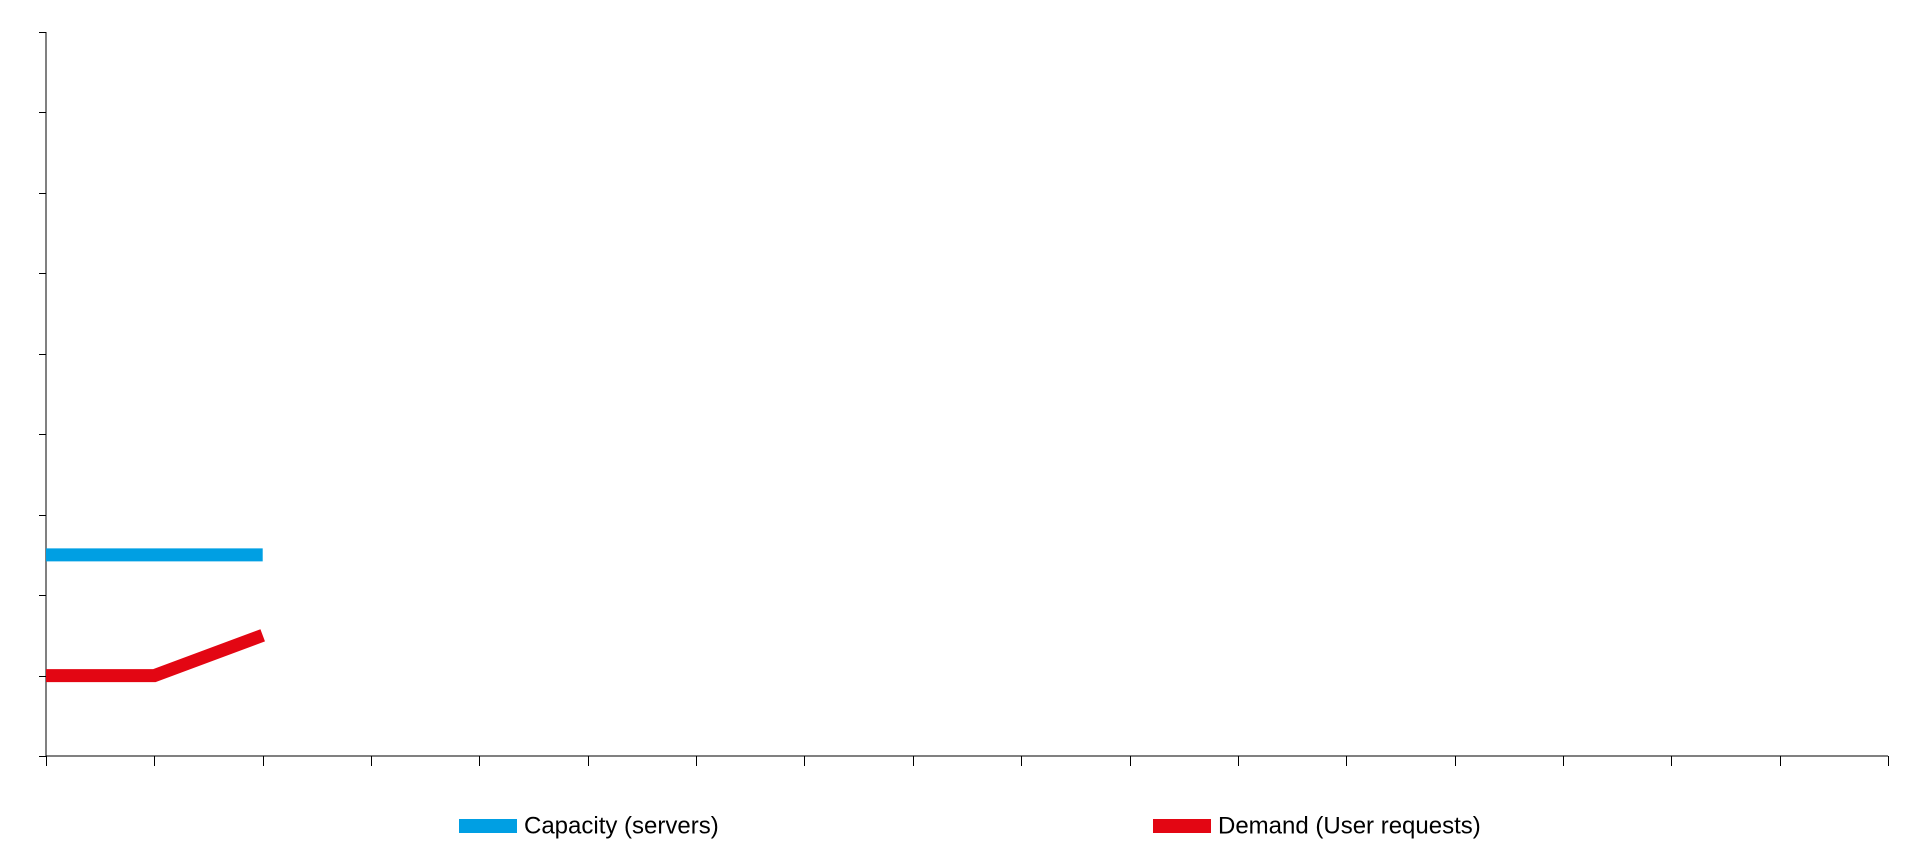 The image size is (1920, 868). What do you see at coordinates (1182, 826) in the screenshot?
I see `legend-swatch-demand` at bounding box center [1182, 826].